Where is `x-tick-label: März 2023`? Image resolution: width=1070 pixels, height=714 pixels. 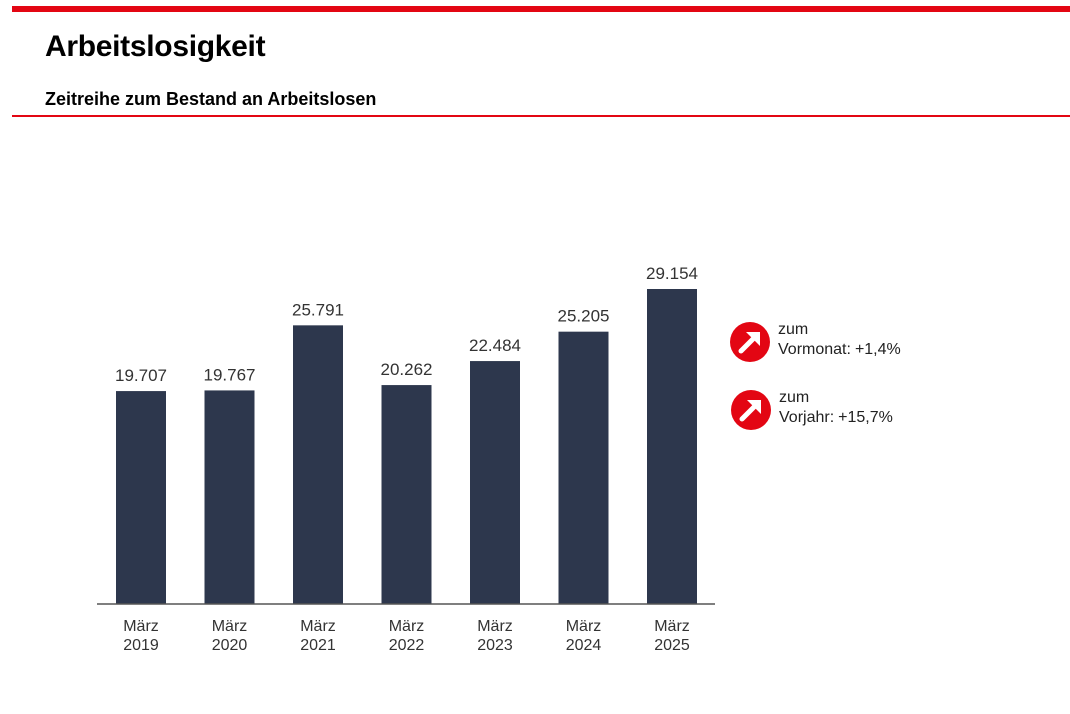 x-tick-label: März 2023 is located at coordinates (495, 636).